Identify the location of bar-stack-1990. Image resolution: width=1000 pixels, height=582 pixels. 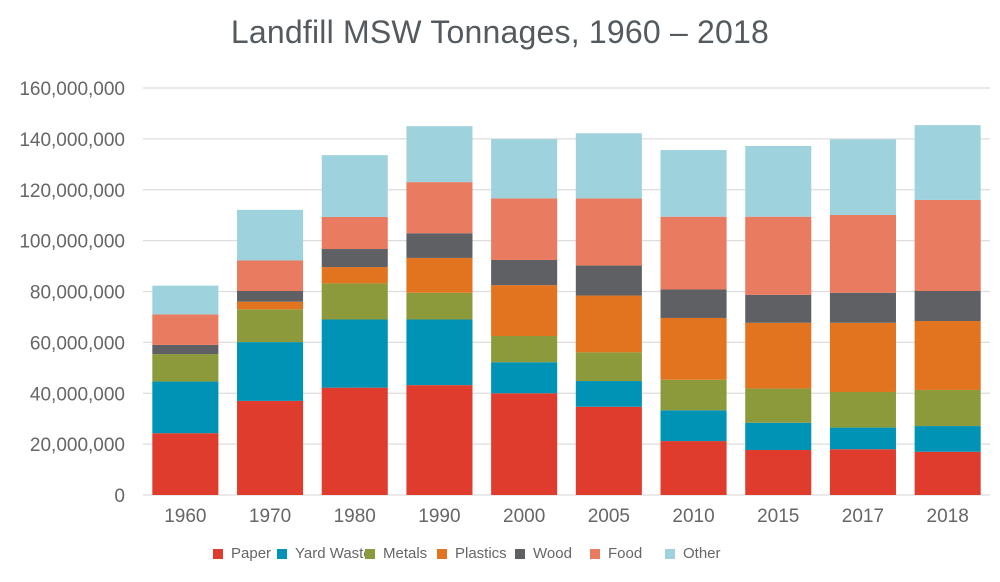
(439, 310).